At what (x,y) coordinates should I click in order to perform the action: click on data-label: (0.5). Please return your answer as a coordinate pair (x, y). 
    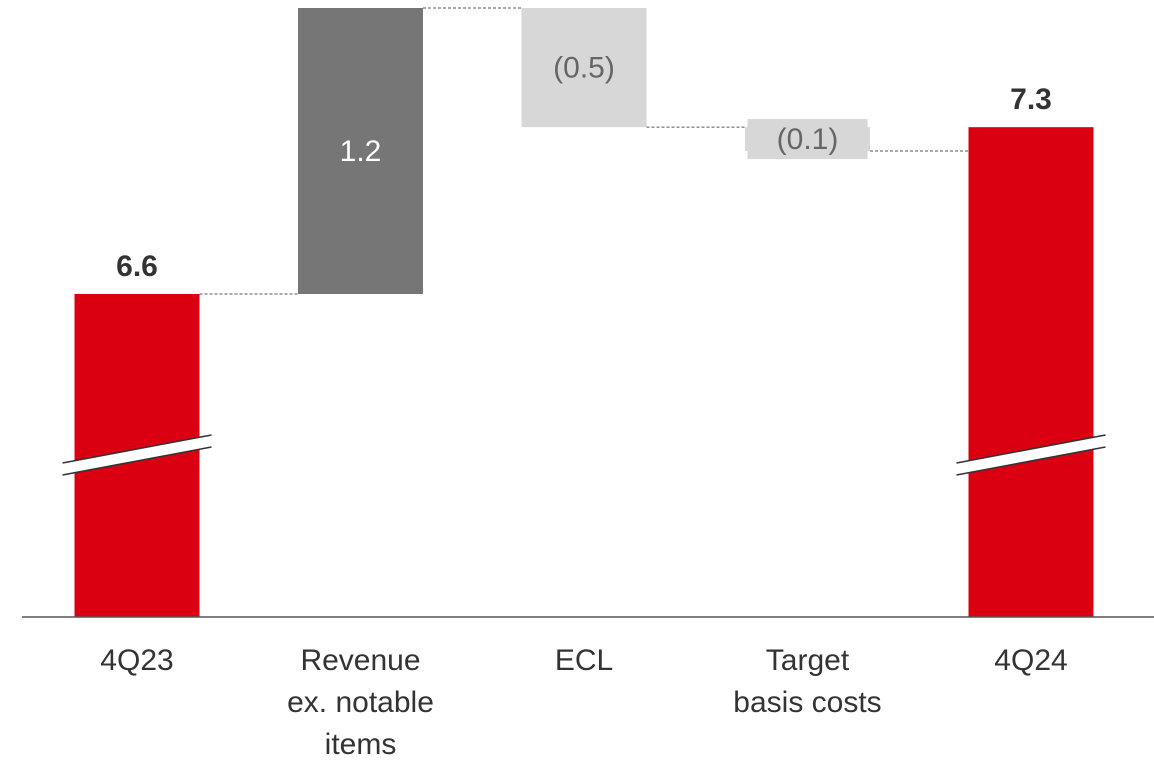
    Looking at the image, I should click on (584, 68).